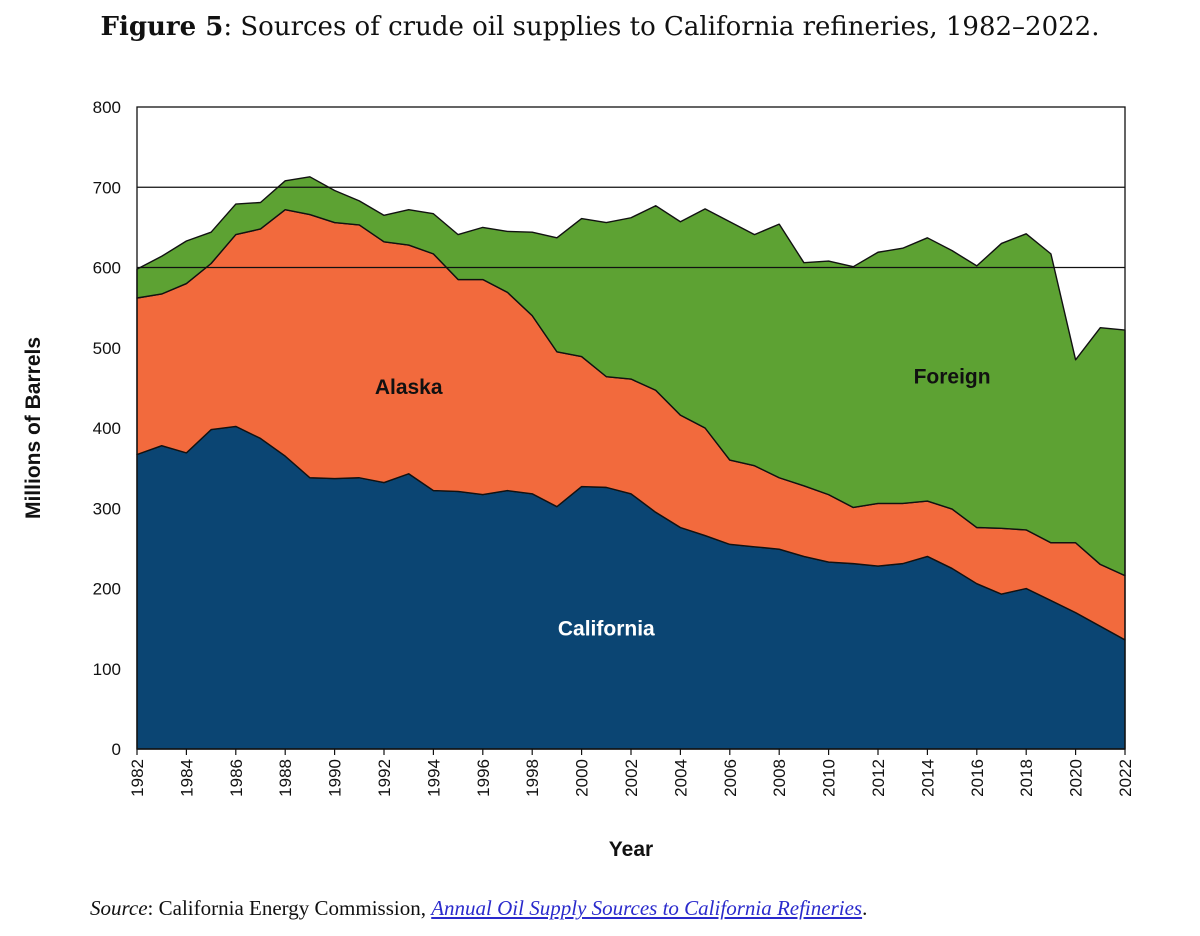 This screenshot has height=936, width=1200. Describe the element at coordinates (285, 778) in the screenshot. I see `x-tick-label: 1988` at that location.